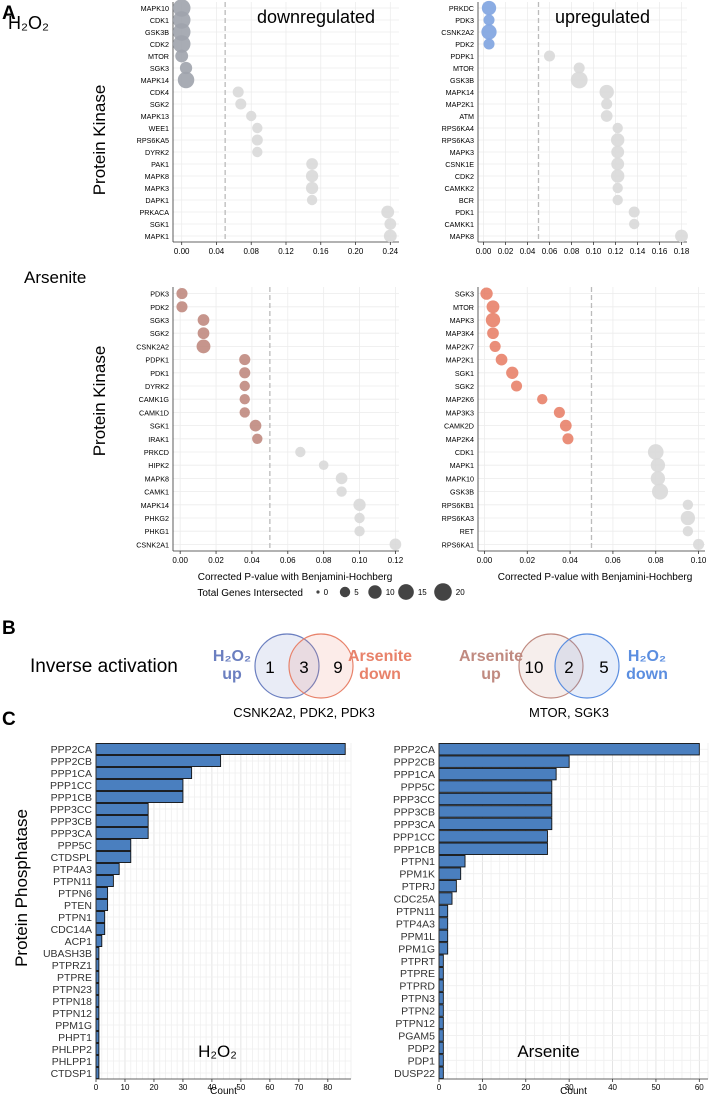 Image resolution: width=715 pixels, height=1095 pixels. Describe the element at coordinates (699, 560) in the screenshot. I see `x-tick-label: 0.10` at that location.